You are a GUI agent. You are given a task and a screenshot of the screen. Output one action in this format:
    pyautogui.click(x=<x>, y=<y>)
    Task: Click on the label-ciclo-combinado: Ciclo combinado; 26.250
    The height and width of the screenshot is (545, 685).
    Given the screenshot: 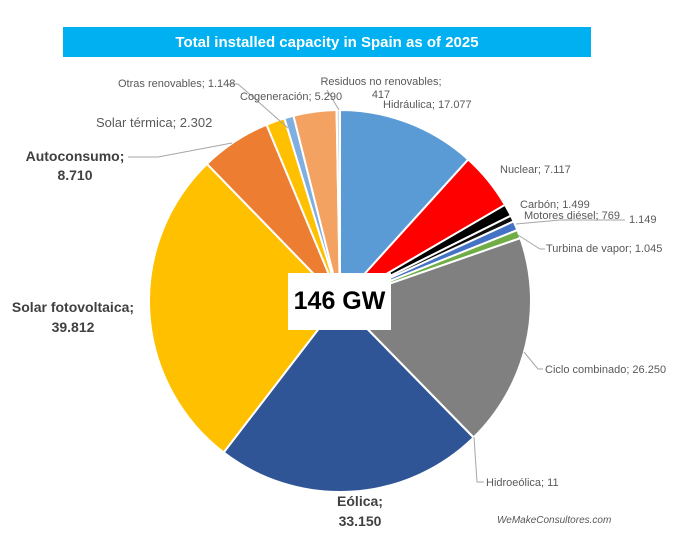 What is the action you would take?
    pyautogui.click(x=605, y=370)
    